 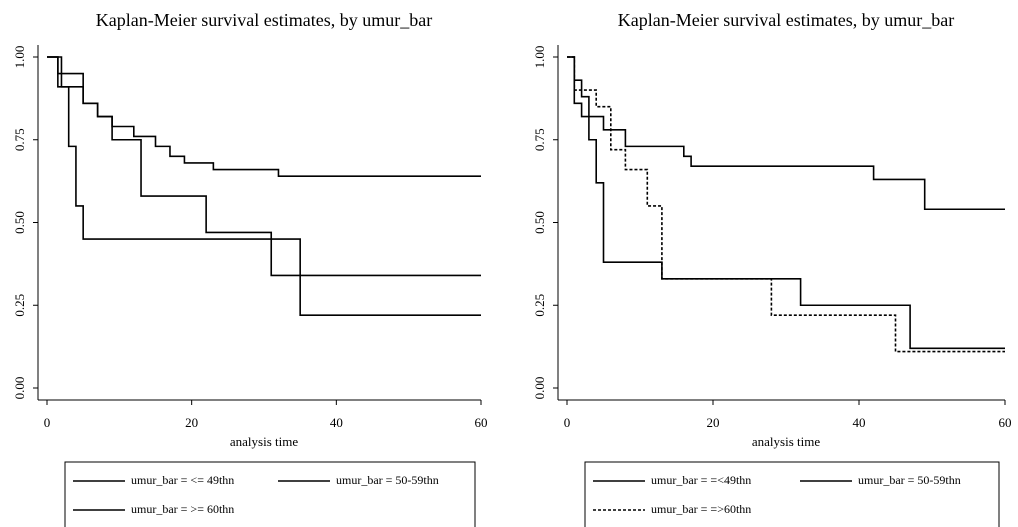 What do you see at coordinates (701, 509) in the screenshot?
I see `legend-label: umur_bar = =>60thn` at bounding box center [701, 509].